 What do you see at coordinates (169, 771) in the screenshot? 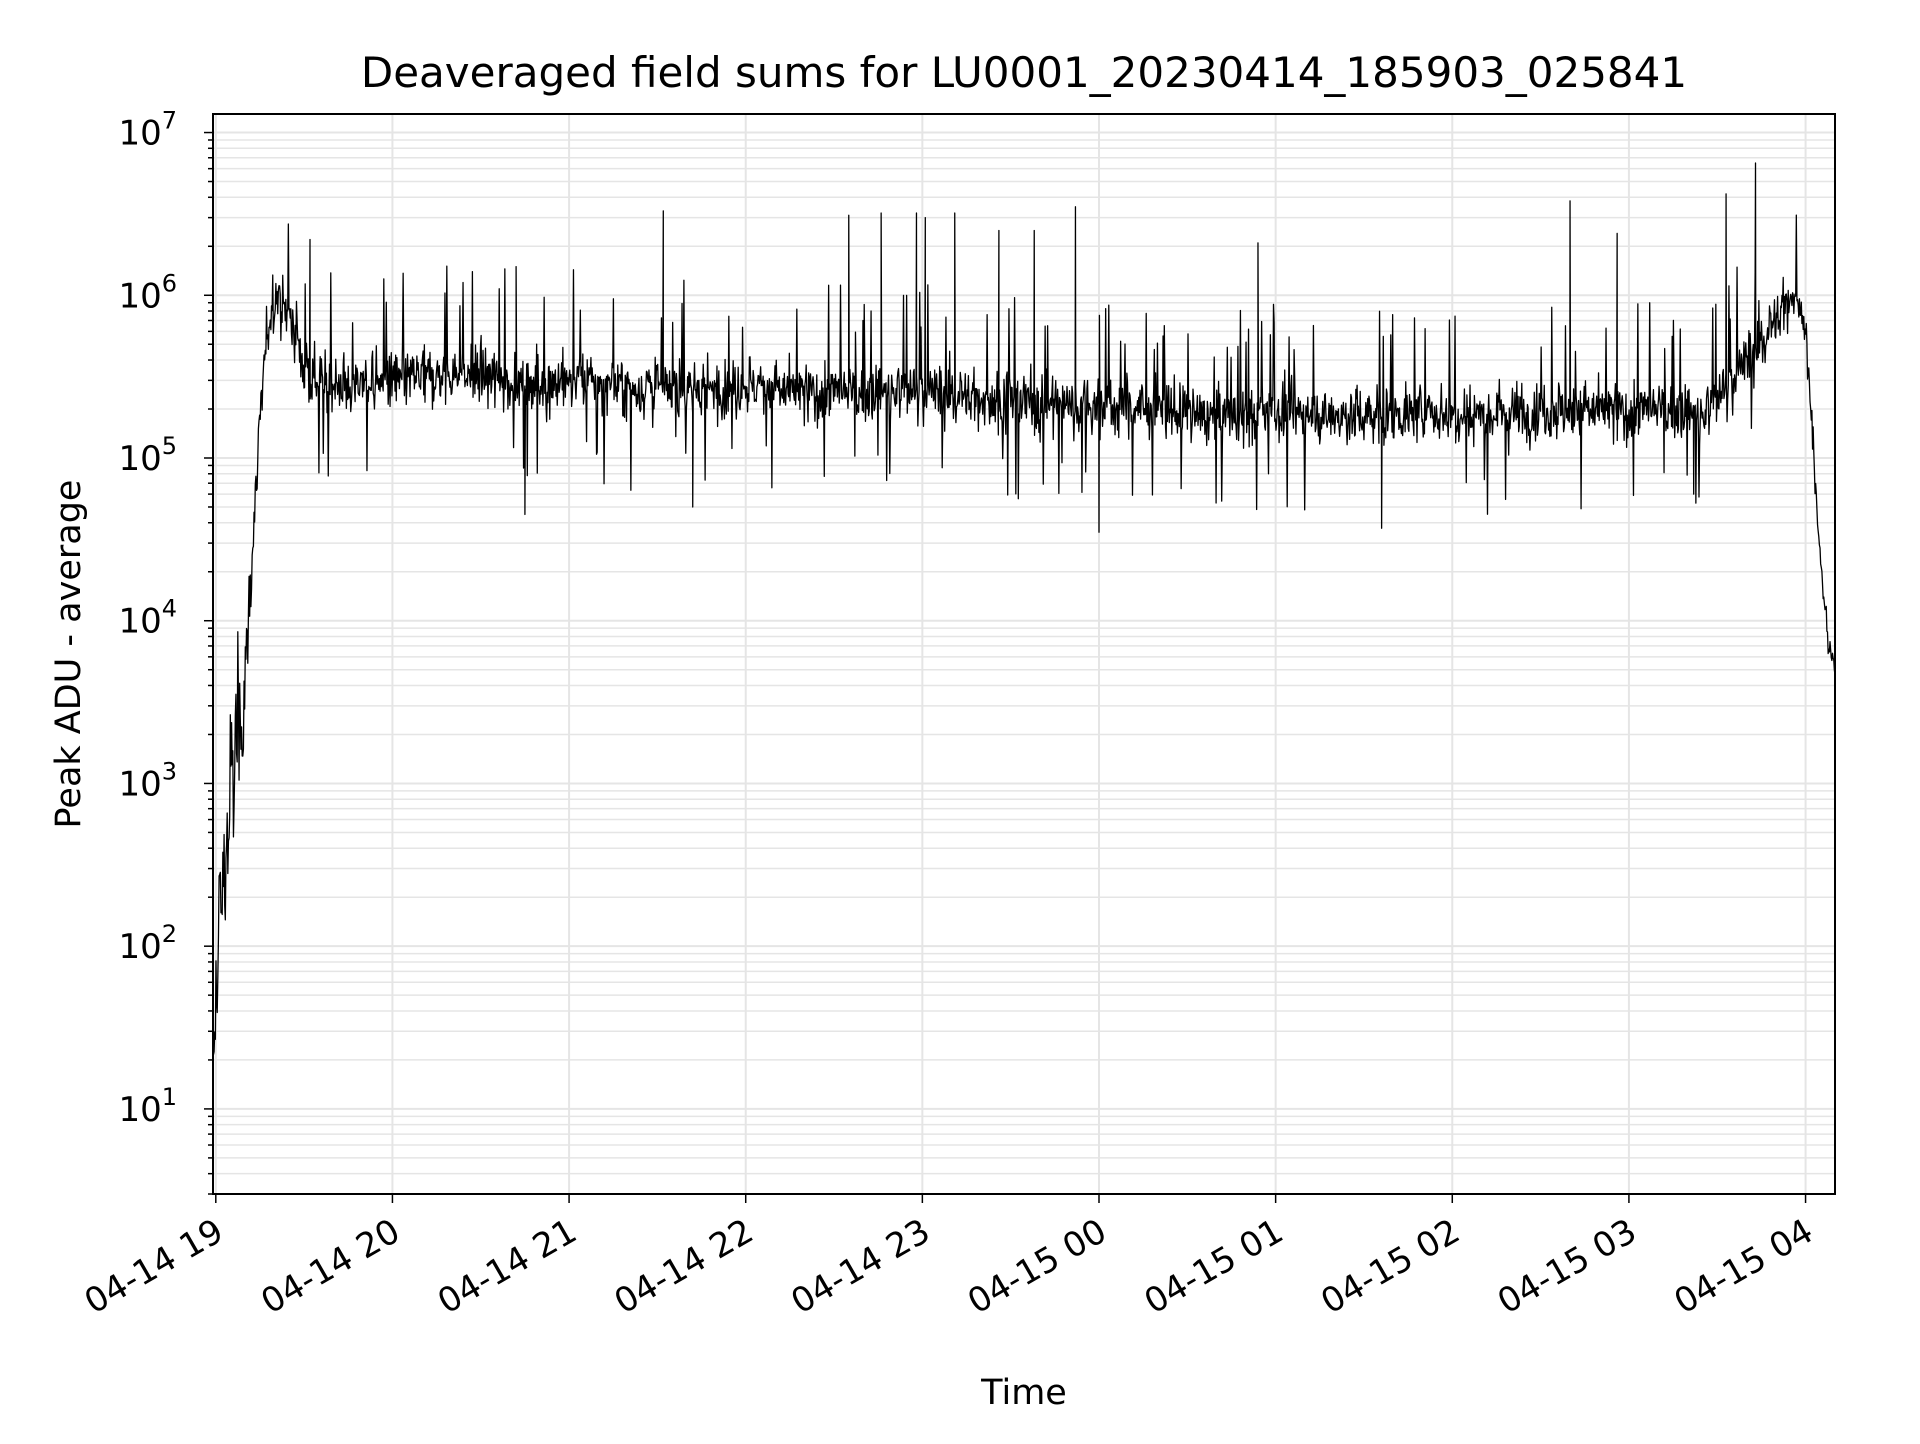
I see `y-tick-label-exponent: 3` at bounding box center [169, 771].